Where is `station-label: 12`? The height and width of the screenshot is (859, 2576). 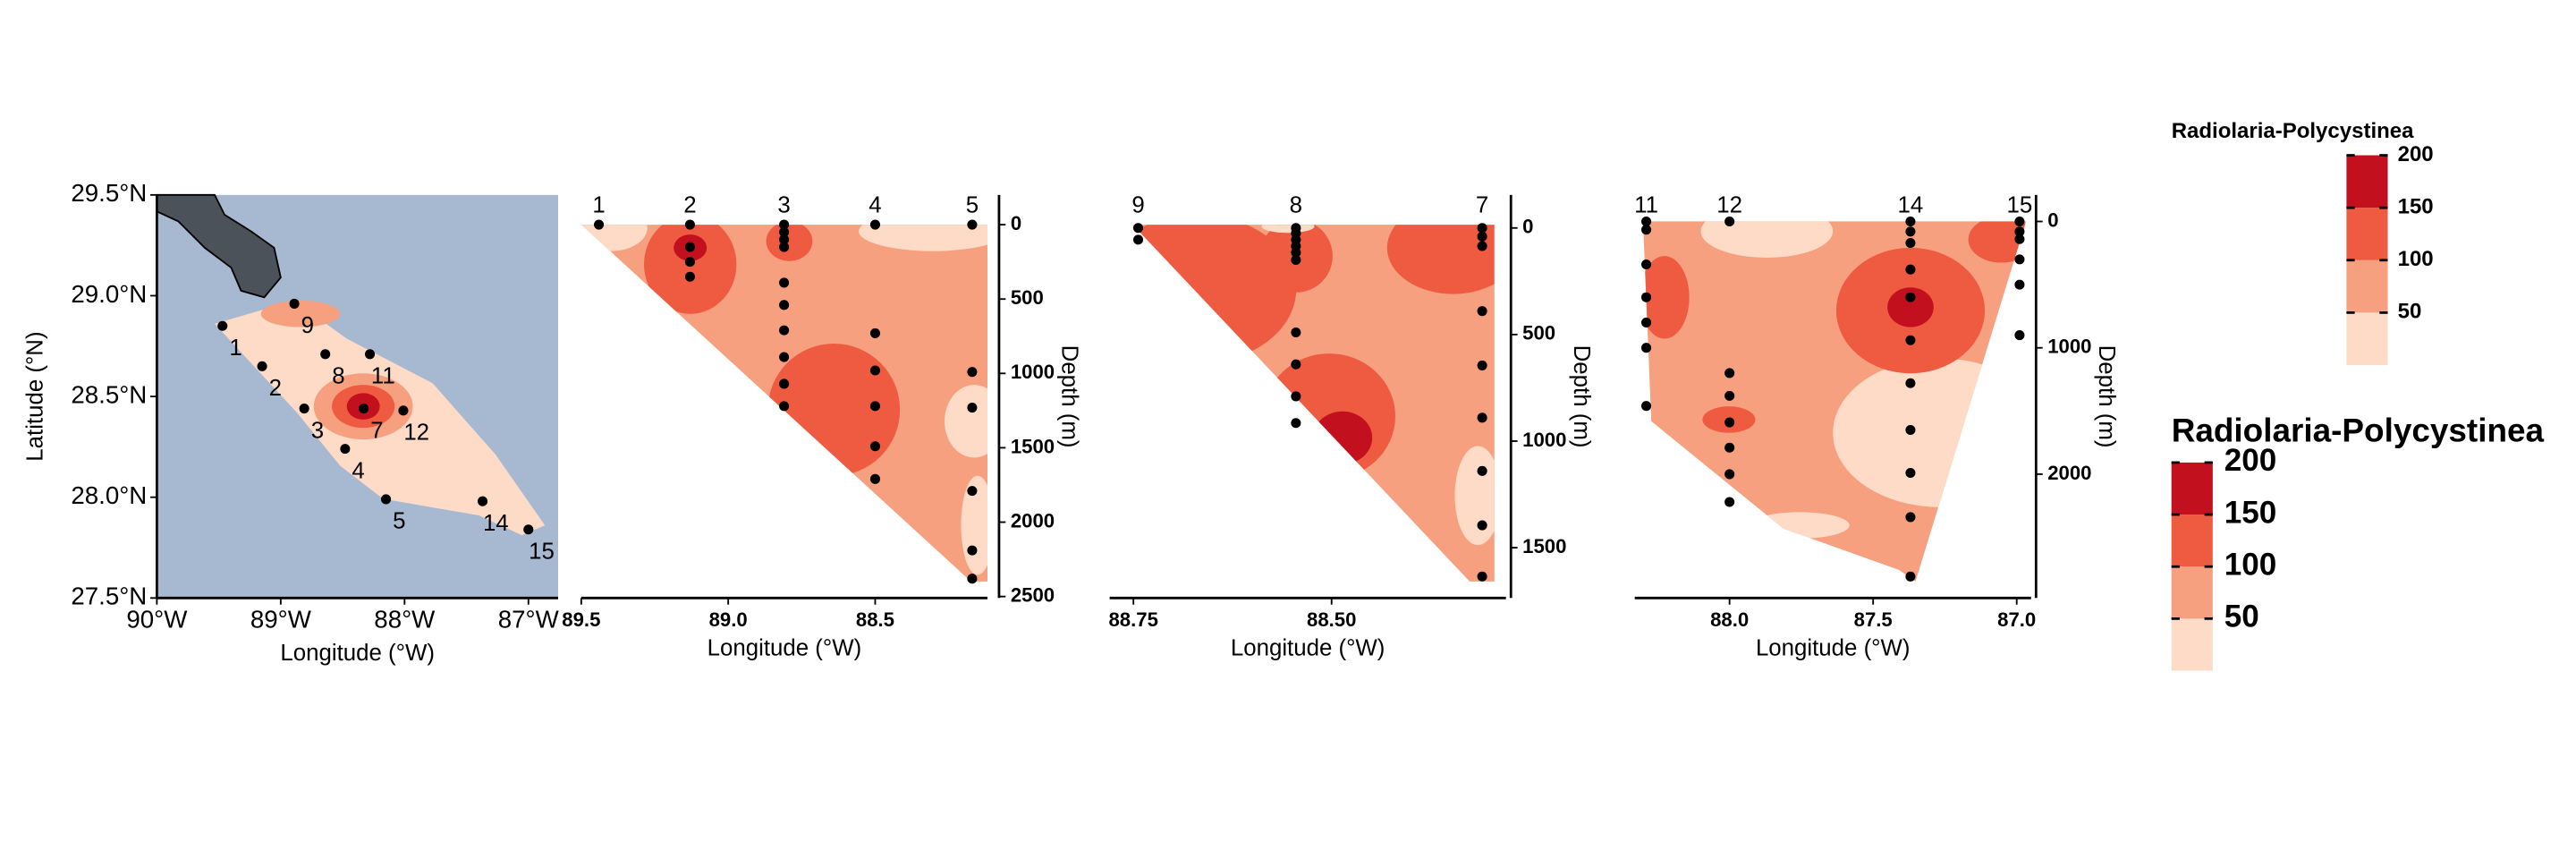
station-label: 12 is located at coordinates (1729, 205).